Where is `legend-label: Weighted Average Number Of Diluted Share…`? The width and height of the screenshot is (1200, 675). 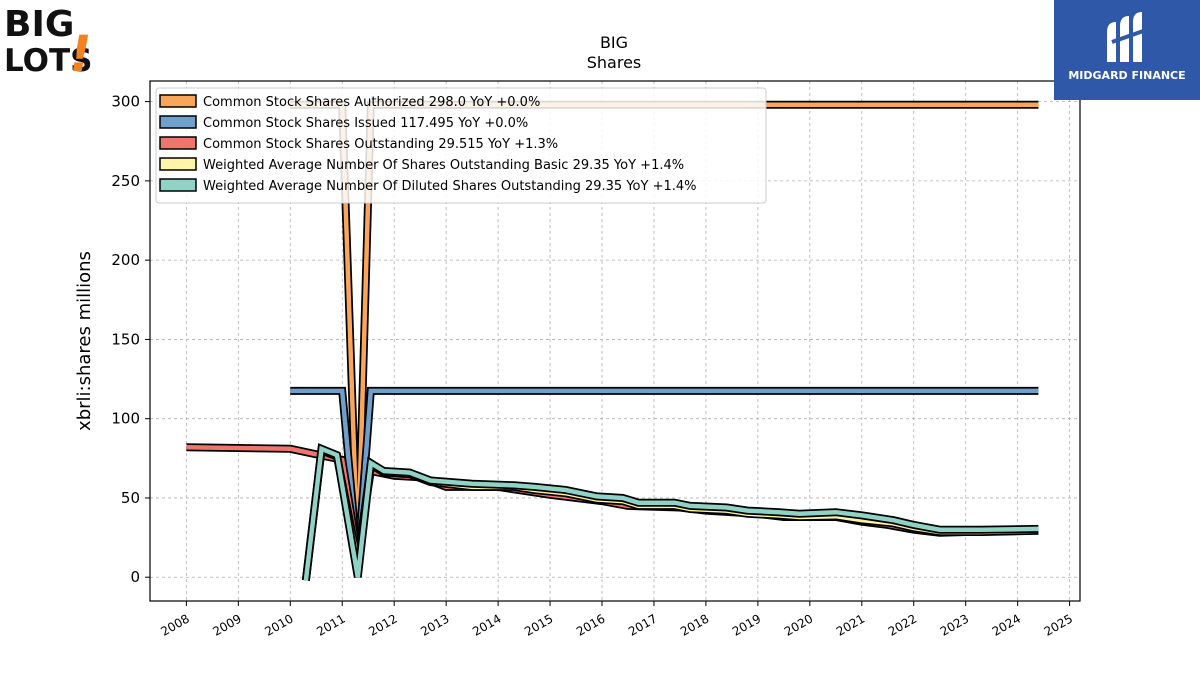 legend-label: Weighted Average Number Of Diluted Share… is located at coordinates (450, 186).